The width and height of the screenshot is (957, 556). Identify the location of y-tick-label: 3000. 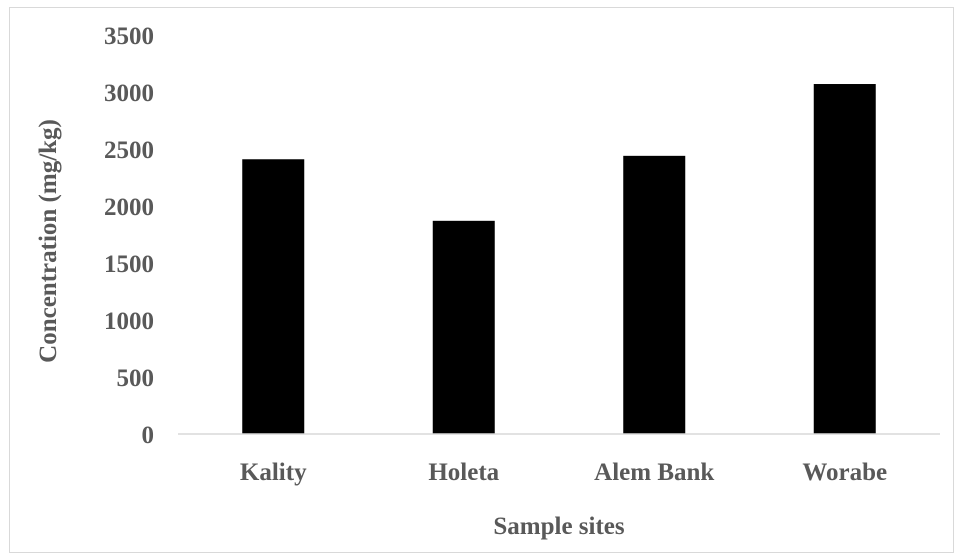
(129, 93).